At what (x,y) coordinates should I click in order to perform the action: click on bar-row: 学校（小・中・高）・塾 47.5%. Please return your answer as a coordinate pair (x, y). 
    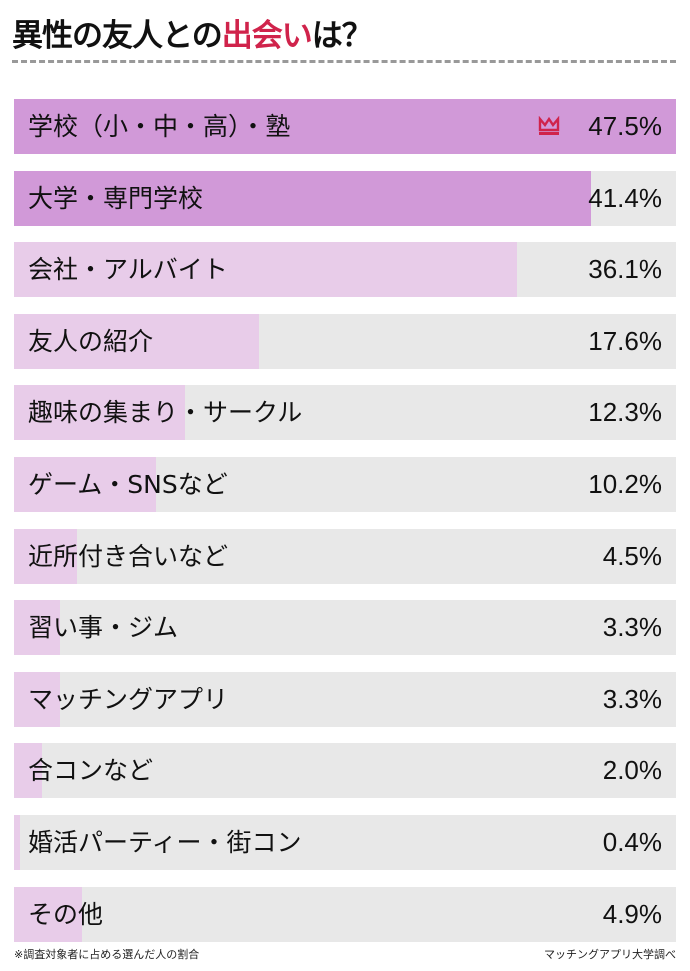
    Looking at the image, I should click on (345, 126).